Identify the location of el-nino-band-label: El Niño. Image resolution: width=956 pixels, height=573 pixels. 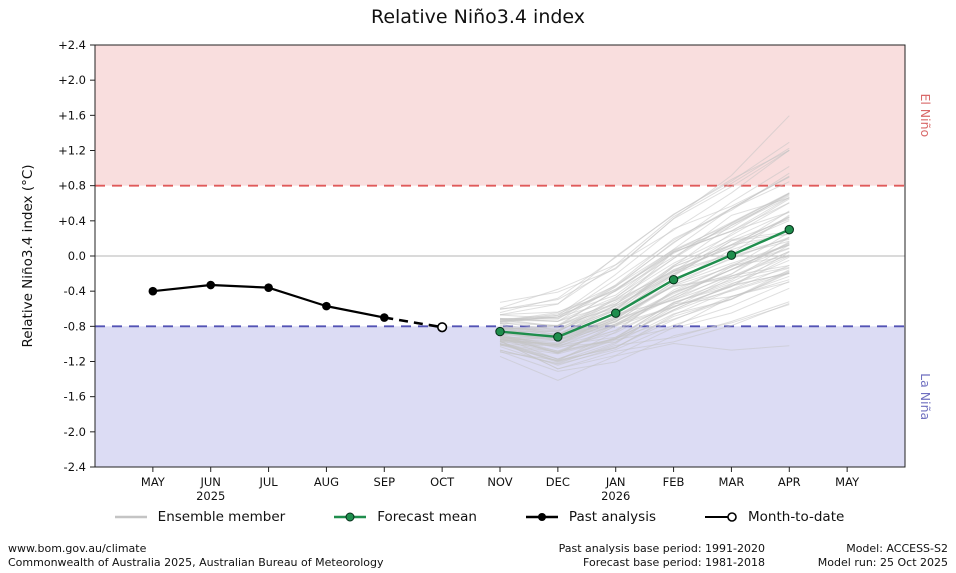
(925, 115).